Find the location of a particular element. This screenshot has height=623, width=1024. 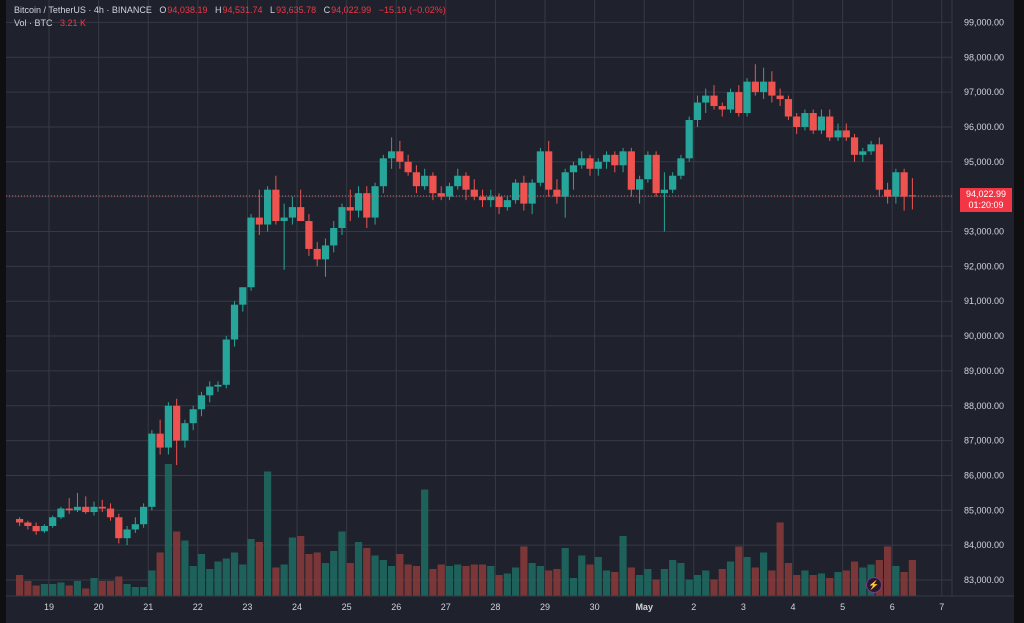

y-tick-label: 99,000.00 is located at coordinates (984, 22).